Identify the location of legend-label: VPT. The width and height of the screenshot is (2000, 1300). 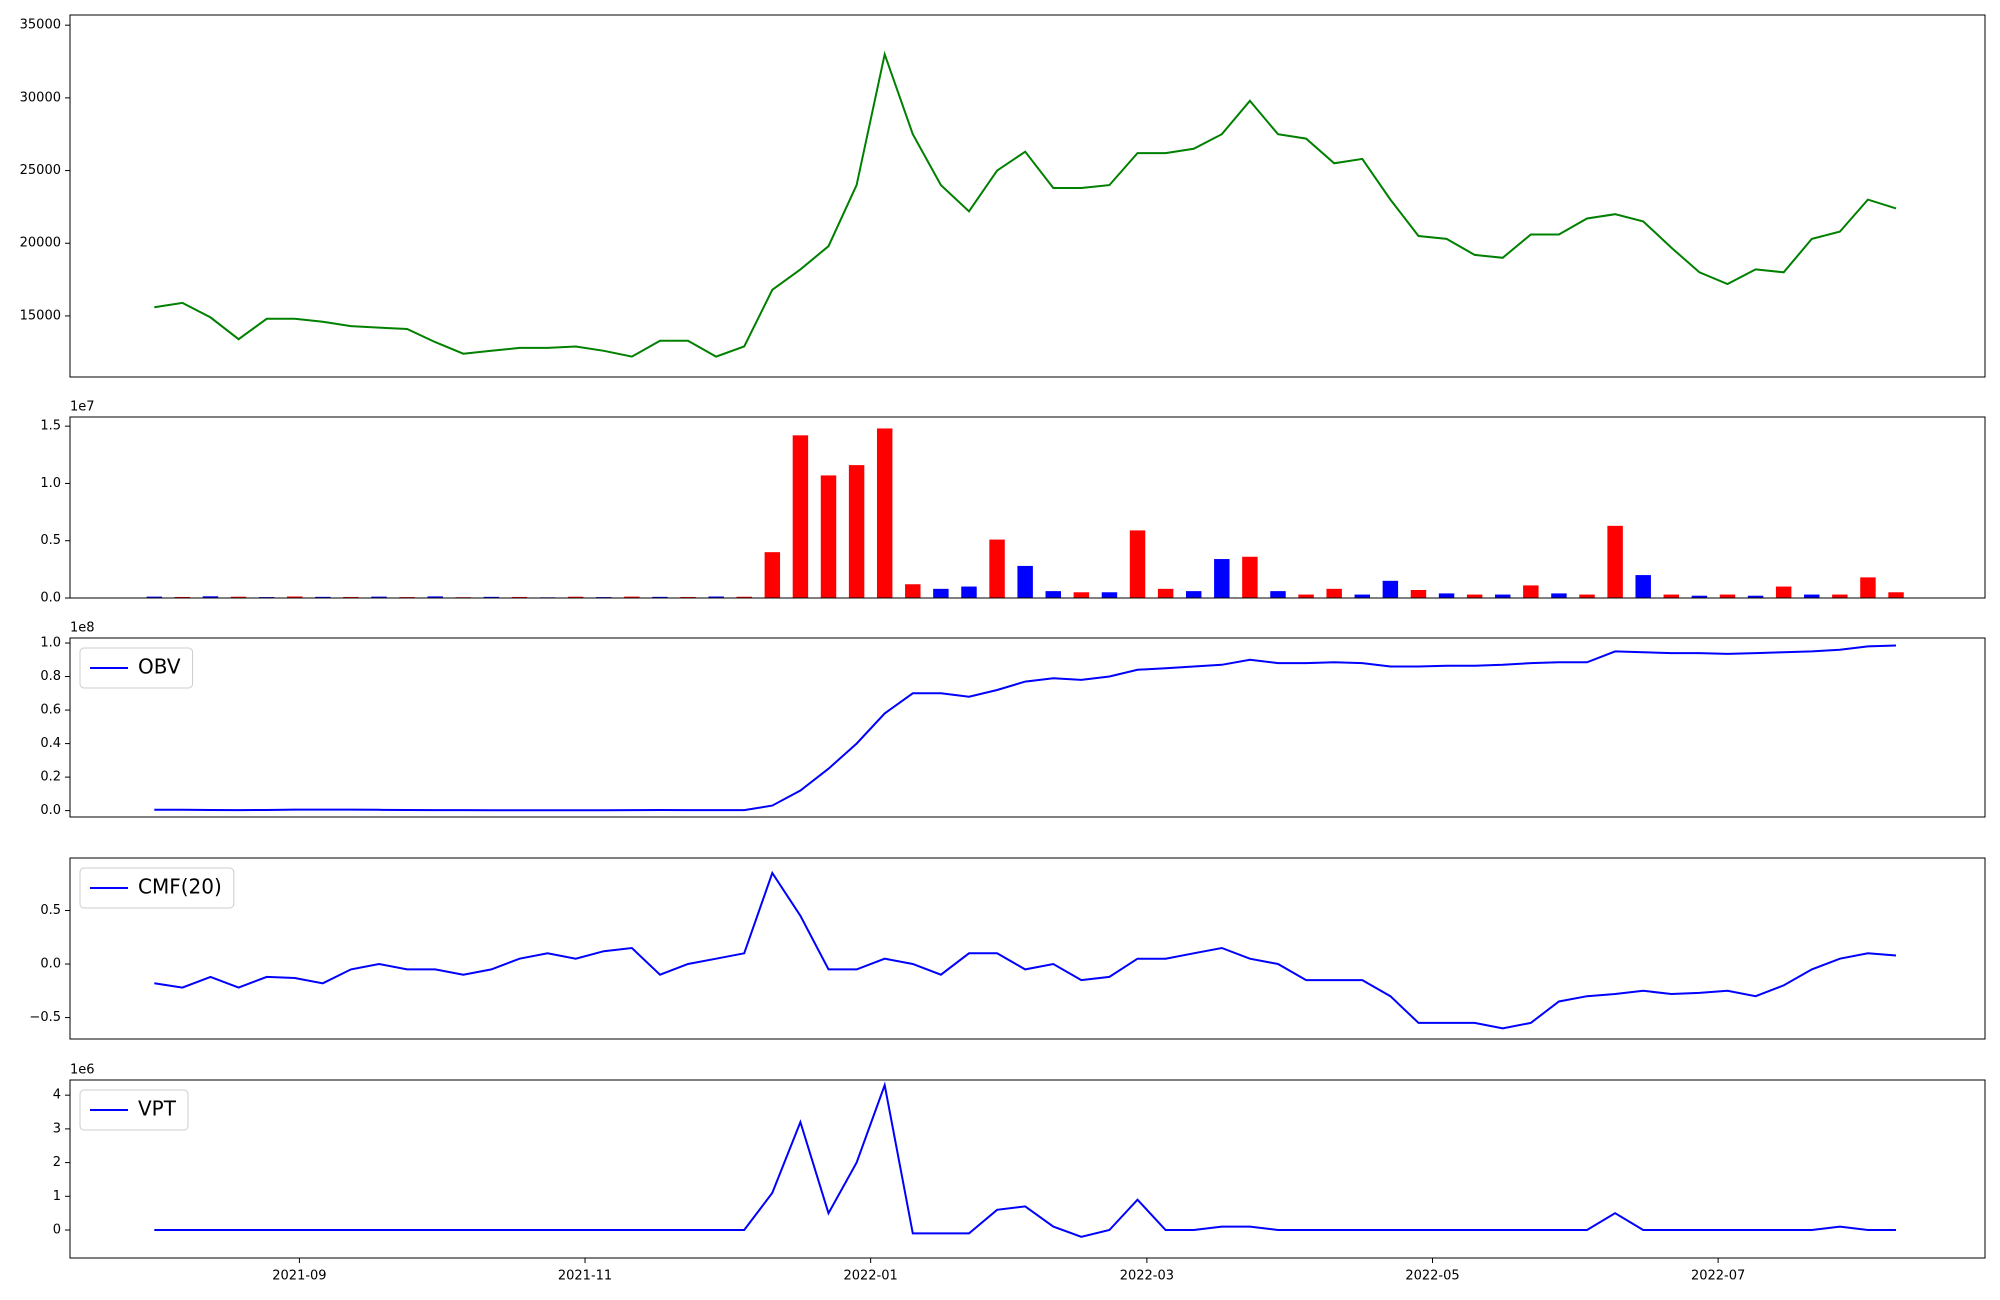
(157, 1109).